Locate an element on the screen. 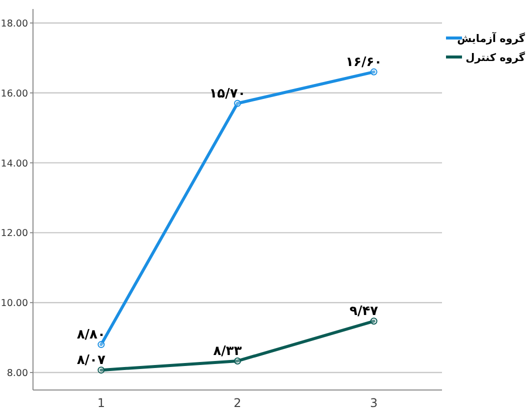 Image resolution: width=529 pixels, height=412 pixels. data-label: ۸/۸۰ is located at coordinates (91, 335).